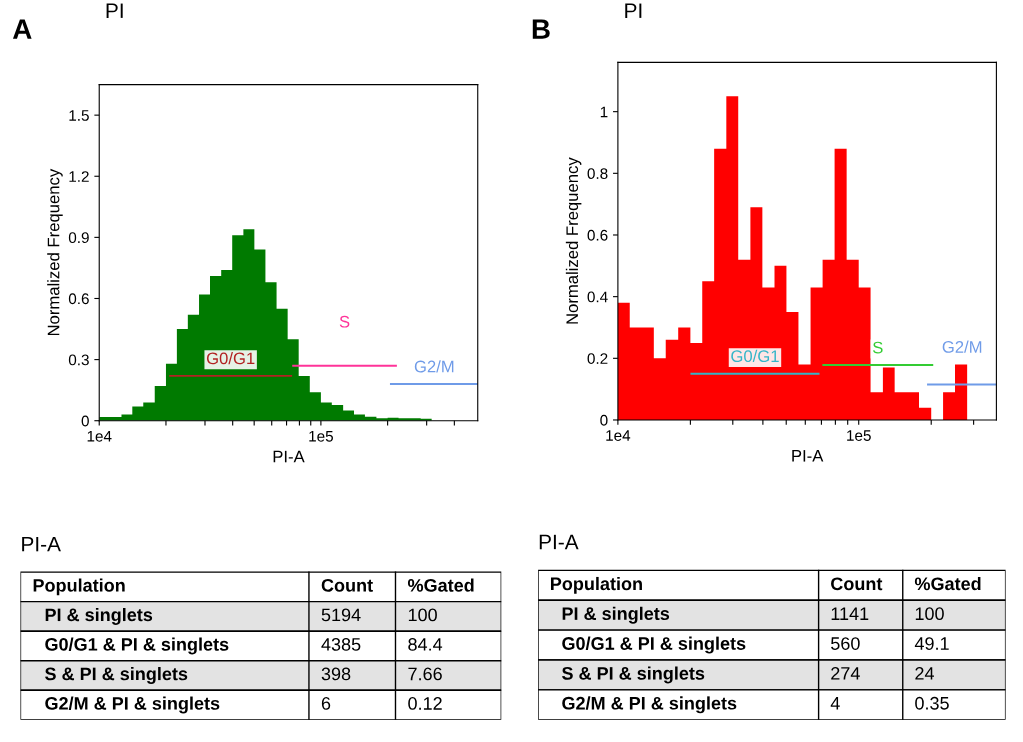  I want to click on text: 1141, so click(850, 613).